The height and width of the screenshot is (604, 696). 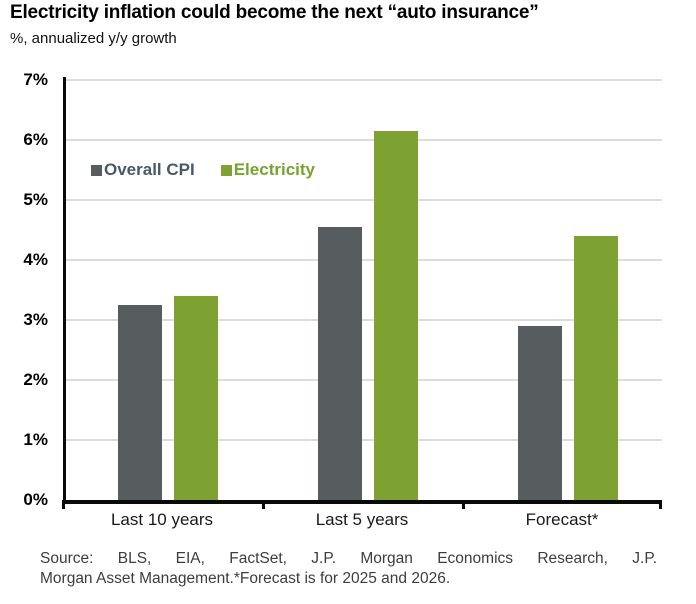 What do you see at coordinates (35, 259) in the screenshot?
I see `y-tick-label: 4%` at bounding box center [35, 259].